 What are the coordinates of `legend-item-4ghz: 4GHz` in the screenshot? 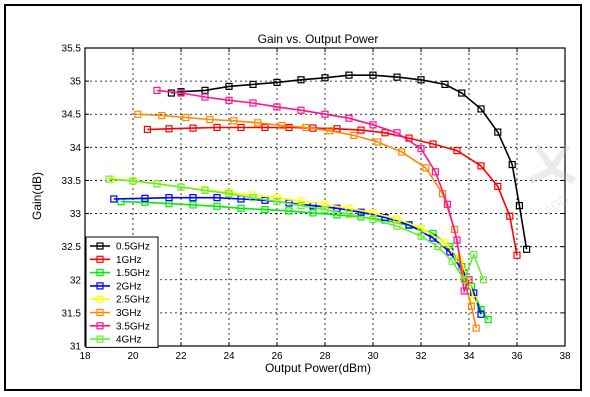 It's located at (116, 340).